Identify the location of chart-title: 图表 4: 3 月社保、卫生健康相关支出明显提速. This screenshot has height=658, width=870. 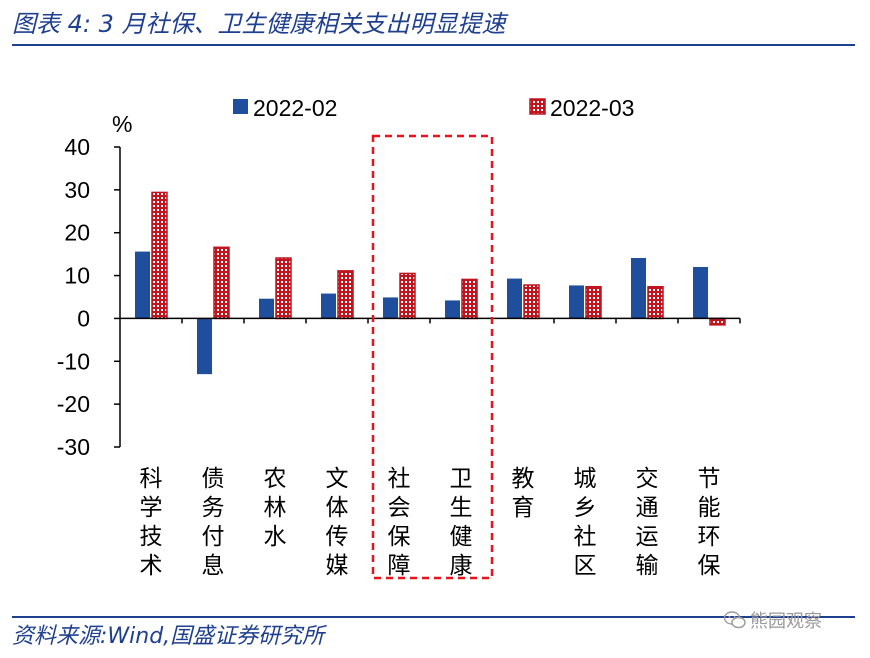
(259, 24).